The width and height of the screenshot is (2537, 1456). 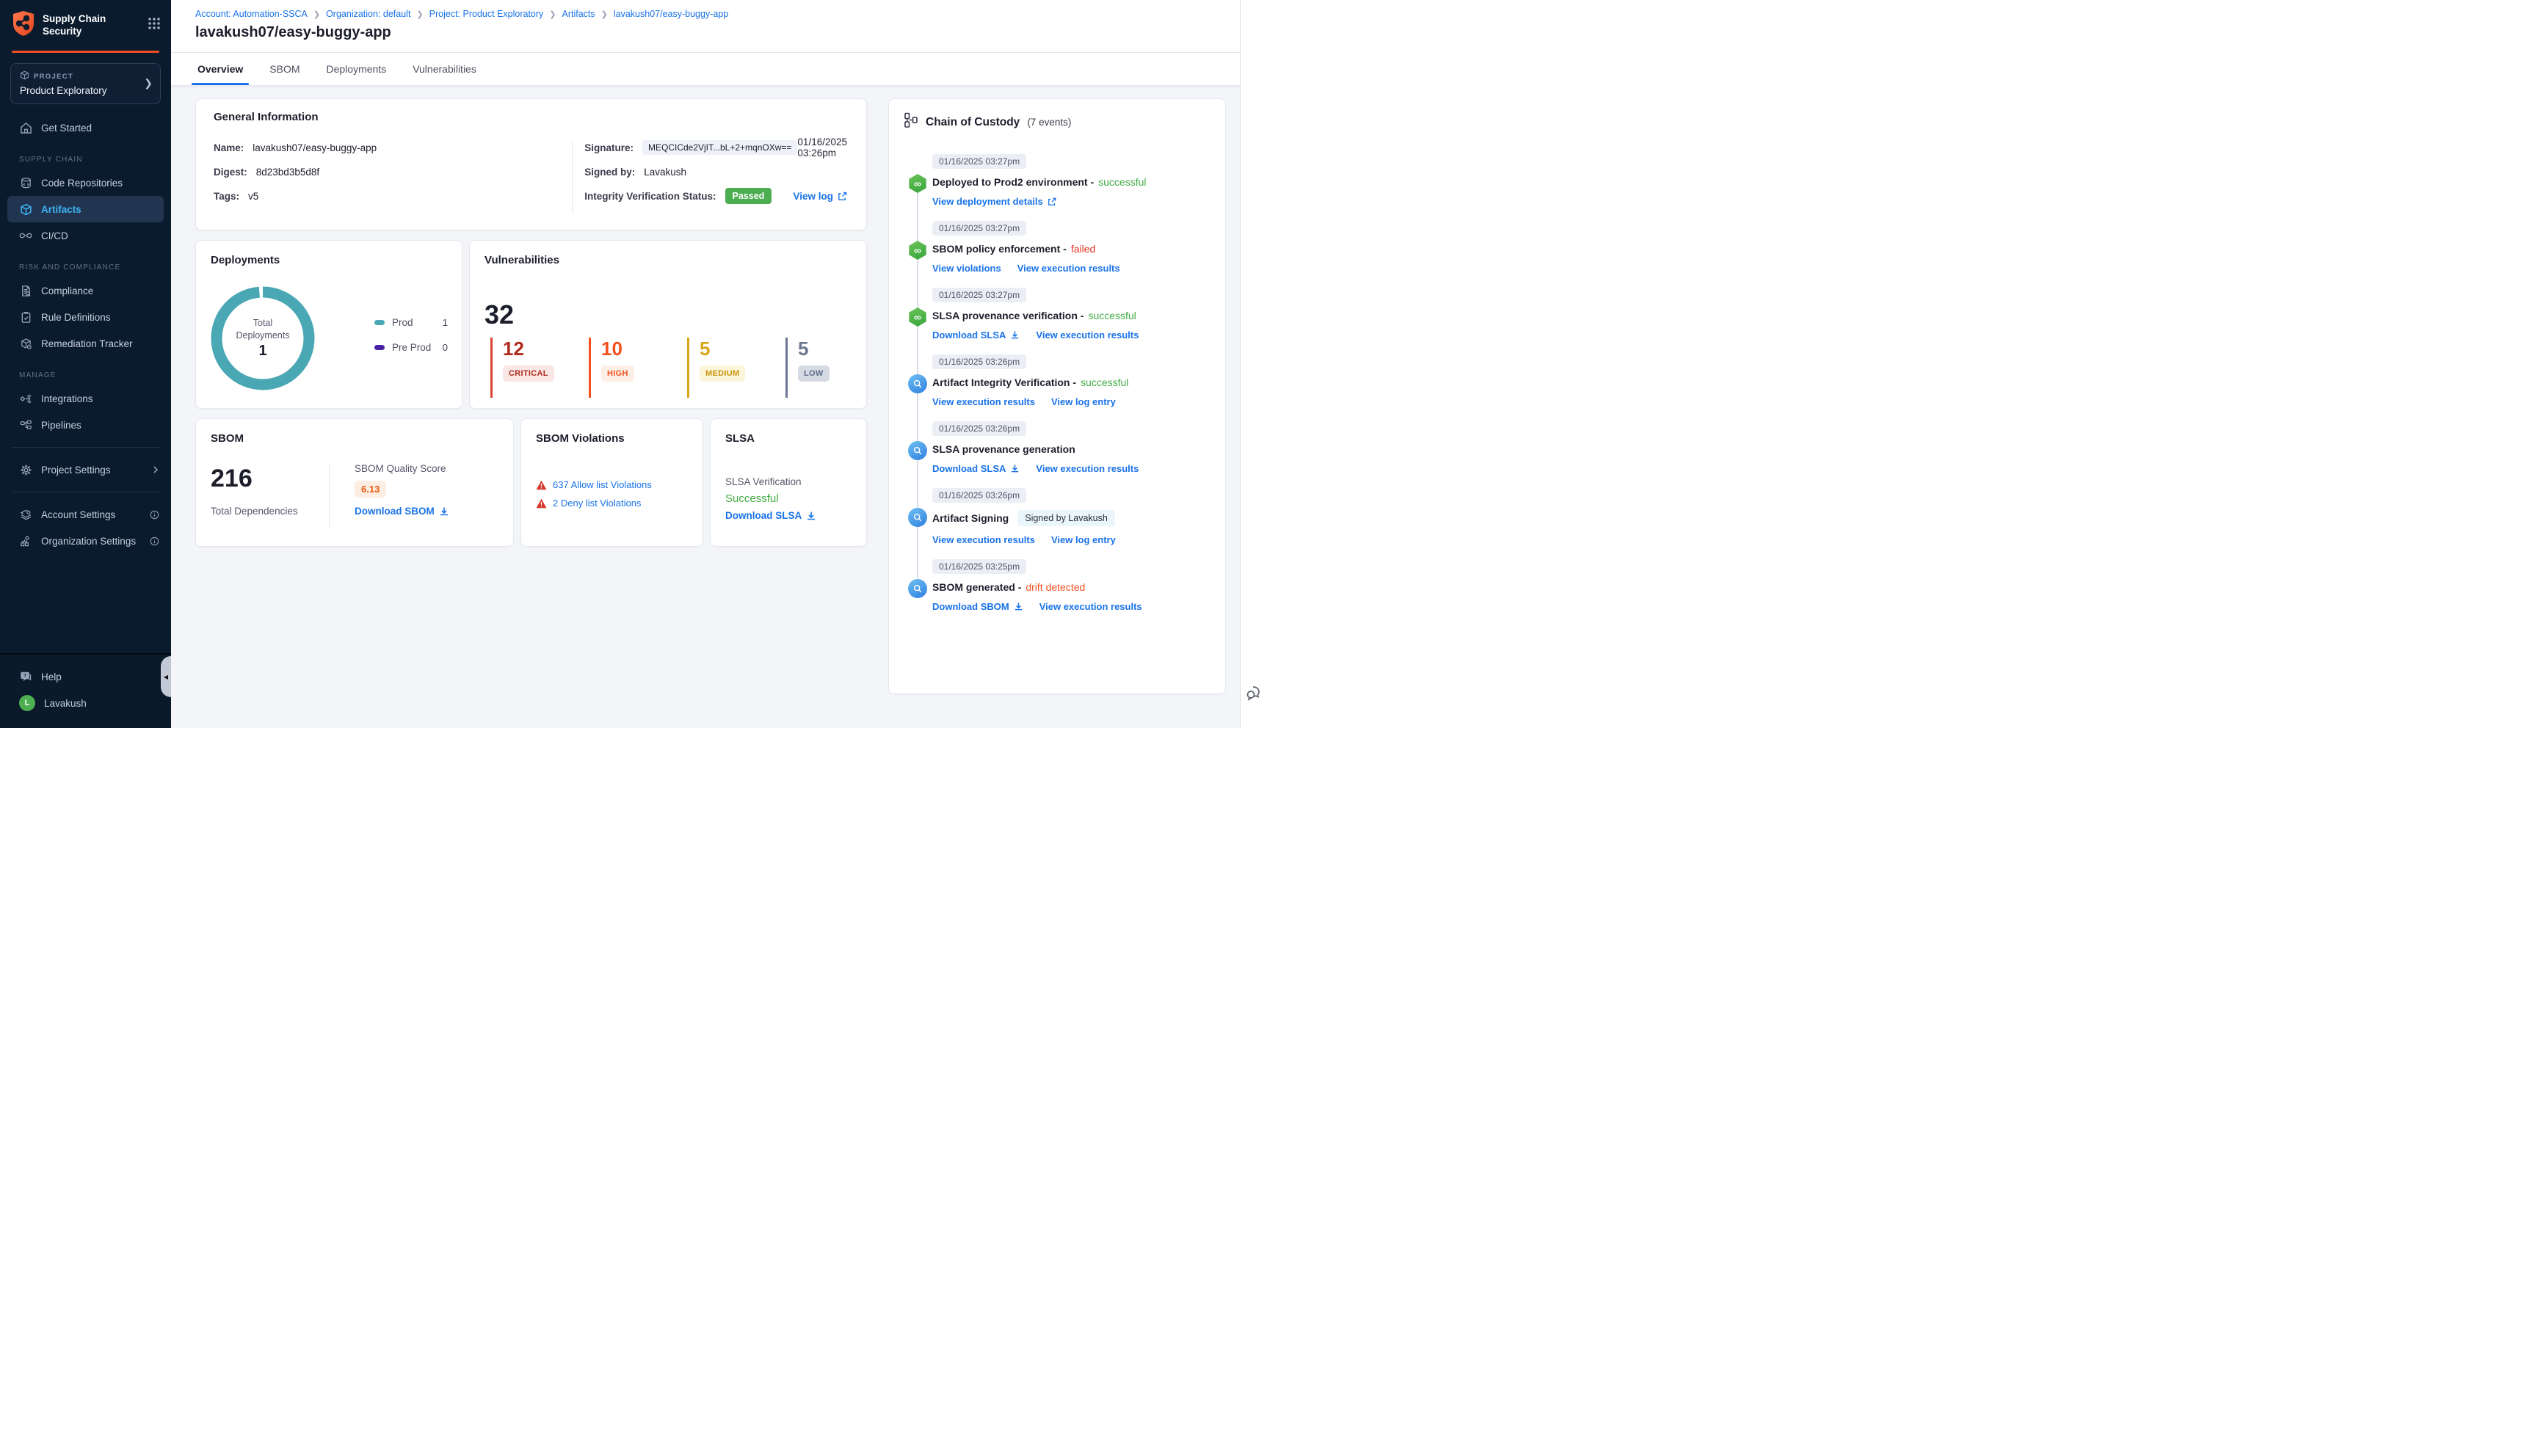 What do you see at coordinates (444, 69) in the screenshot?
I see `tab-vulnerabilities: Vulnerabilities` at bounding box center [444, 69].